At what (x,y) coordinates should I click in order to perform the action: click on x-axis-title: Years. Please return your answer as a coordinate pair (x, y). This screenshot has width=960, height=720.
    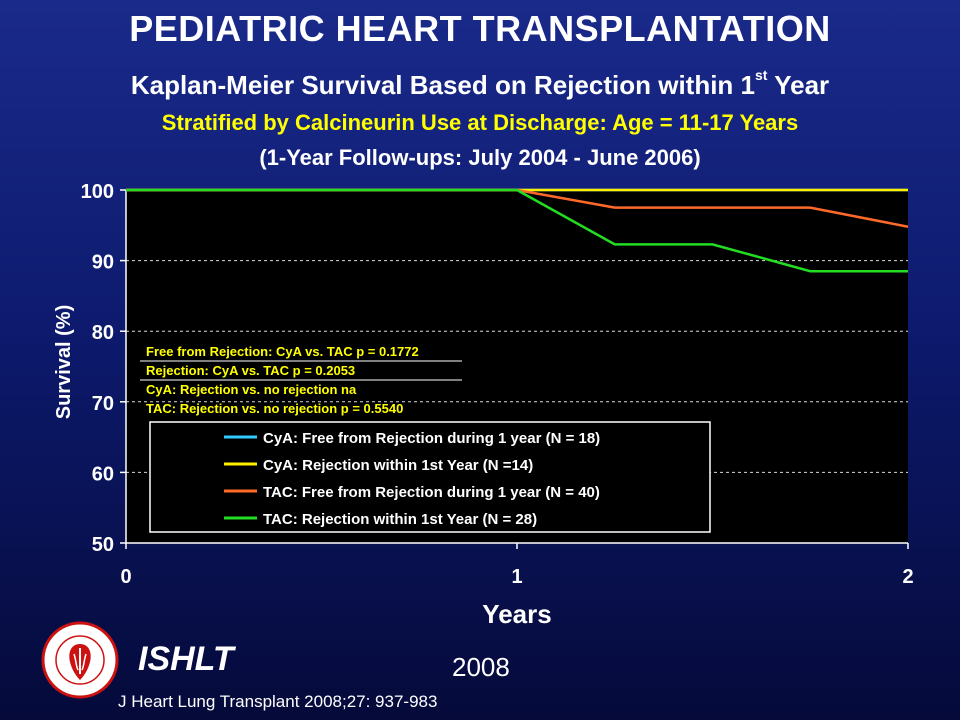
    Looking at the image, I should click on (516, 614).